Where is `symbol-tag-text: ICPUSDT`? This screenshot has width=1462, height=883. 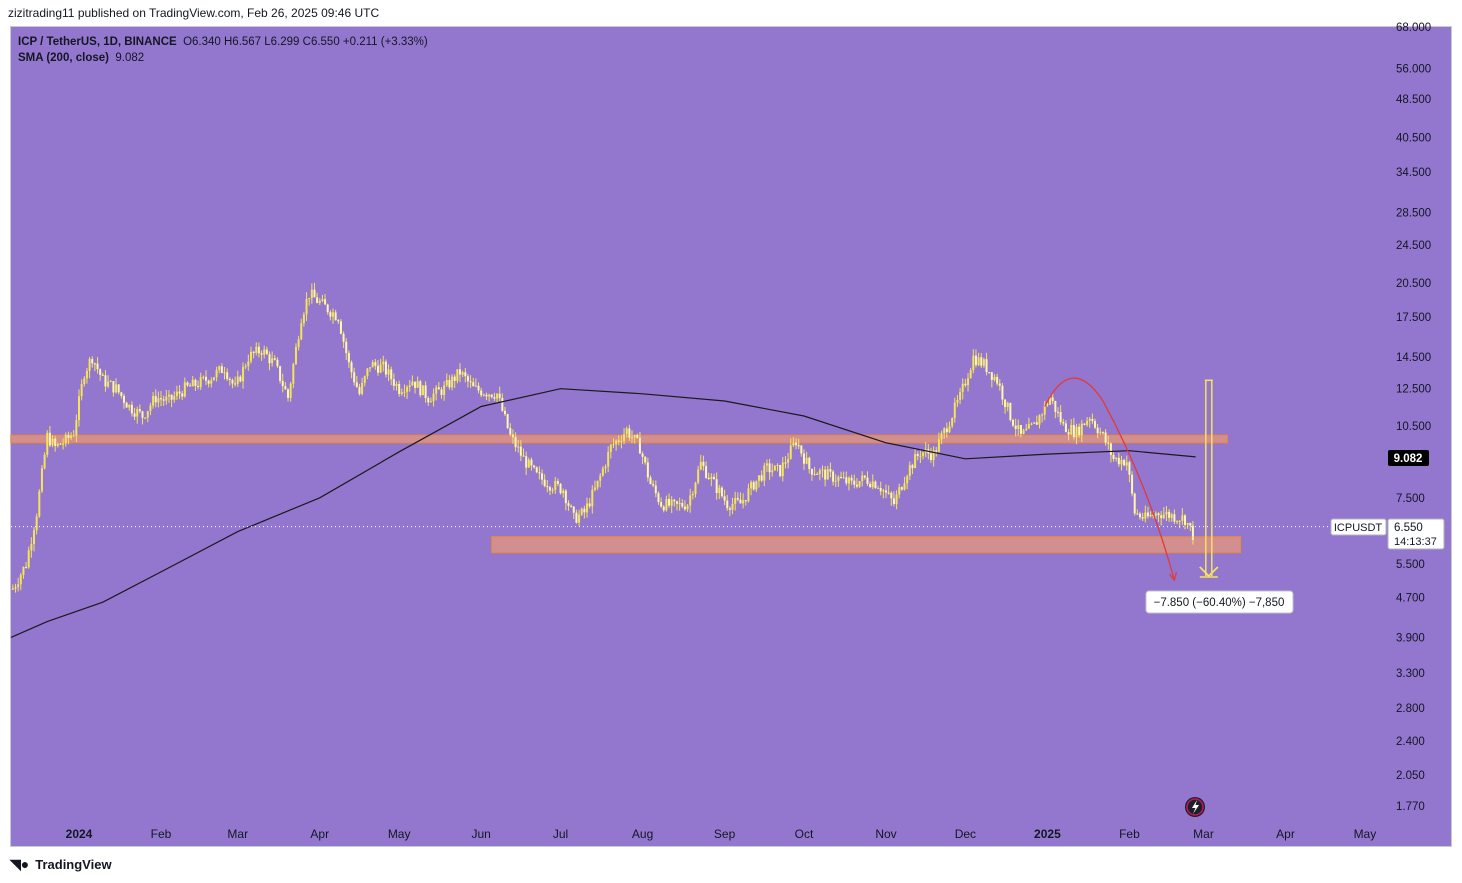 symbol-tag-text: ICPUSDT is located at coordinates (1358, 528).